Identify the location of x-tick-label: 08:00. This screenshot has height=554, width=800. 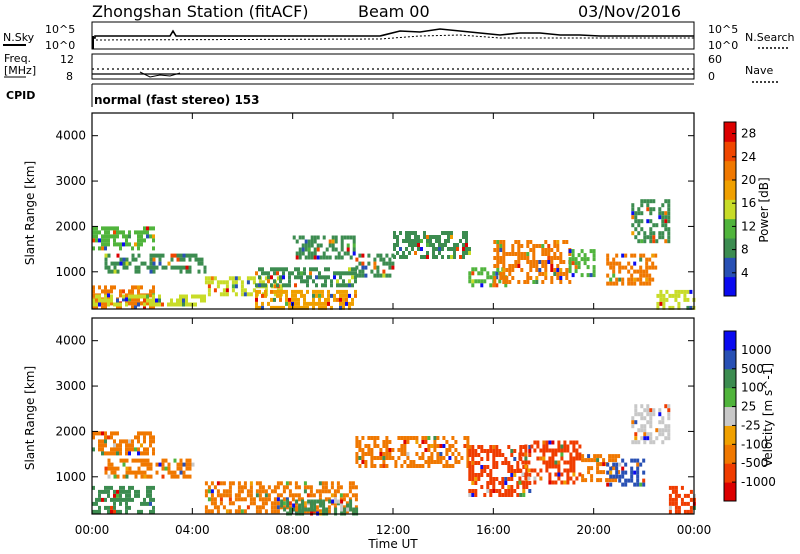
(292, 530).